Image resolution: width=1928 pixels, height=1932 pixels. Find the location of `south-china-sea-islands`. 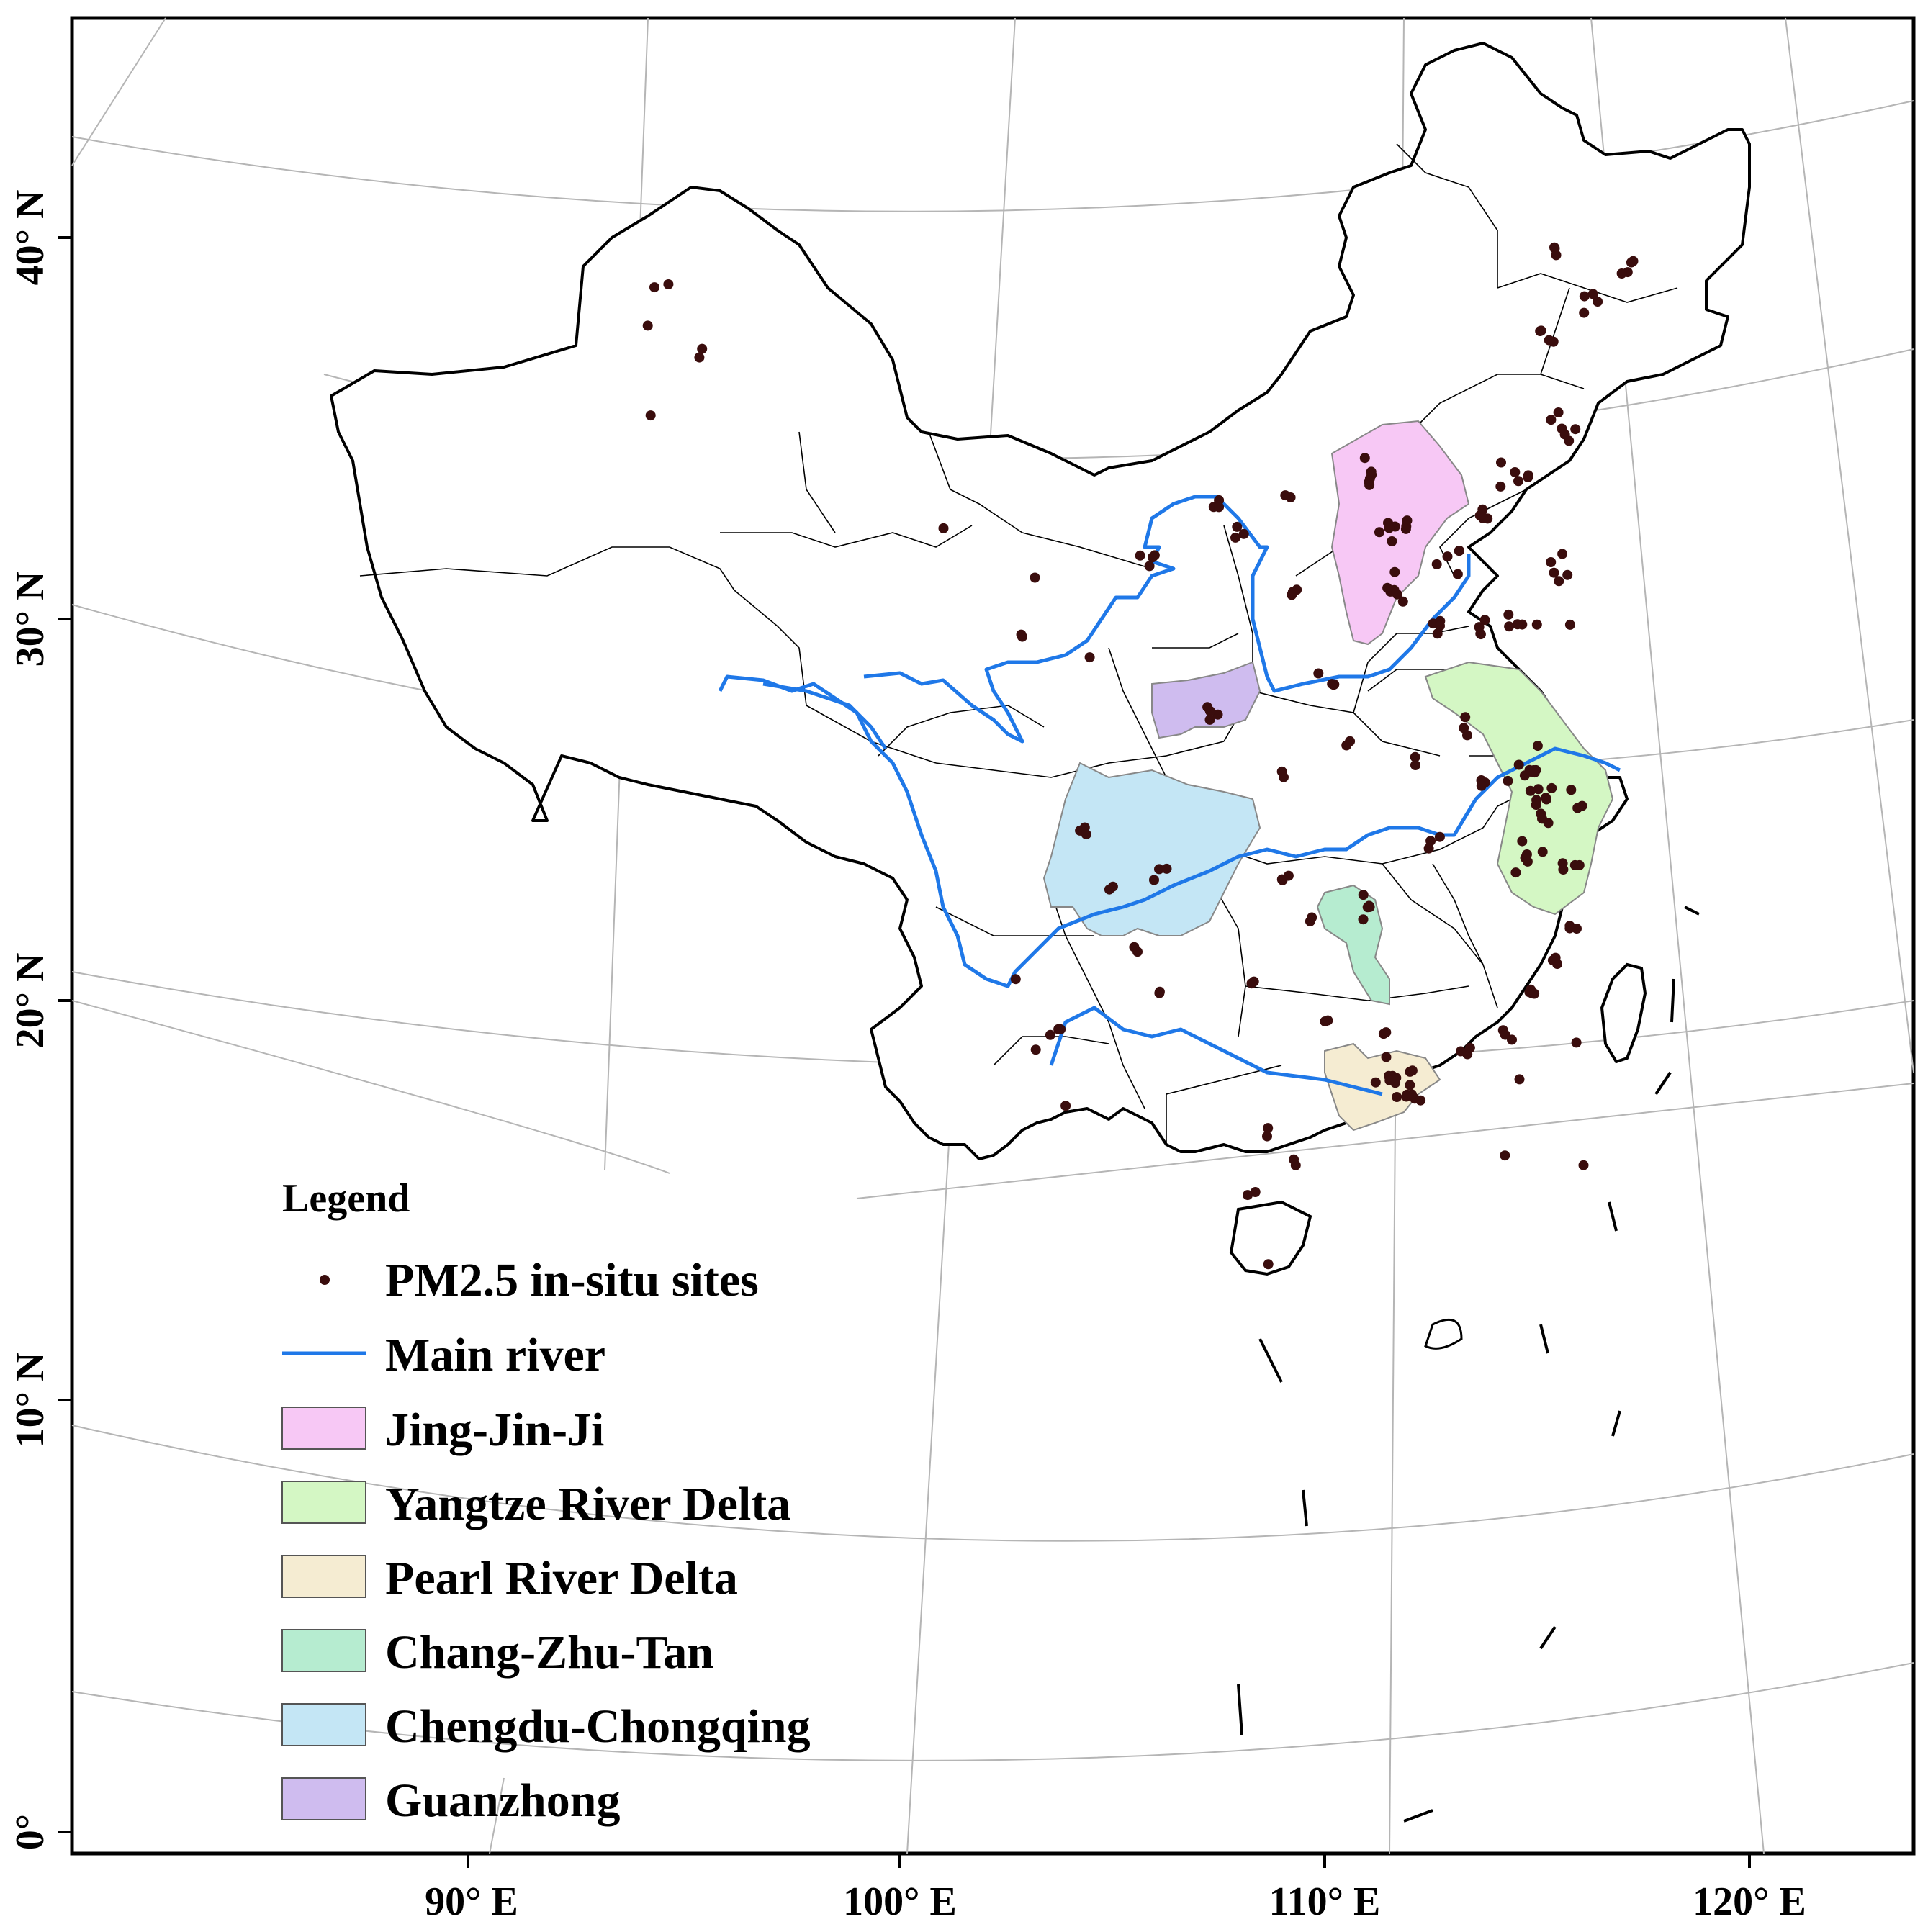

south-china-sea-islands is located at coordinates (1469, 1364).